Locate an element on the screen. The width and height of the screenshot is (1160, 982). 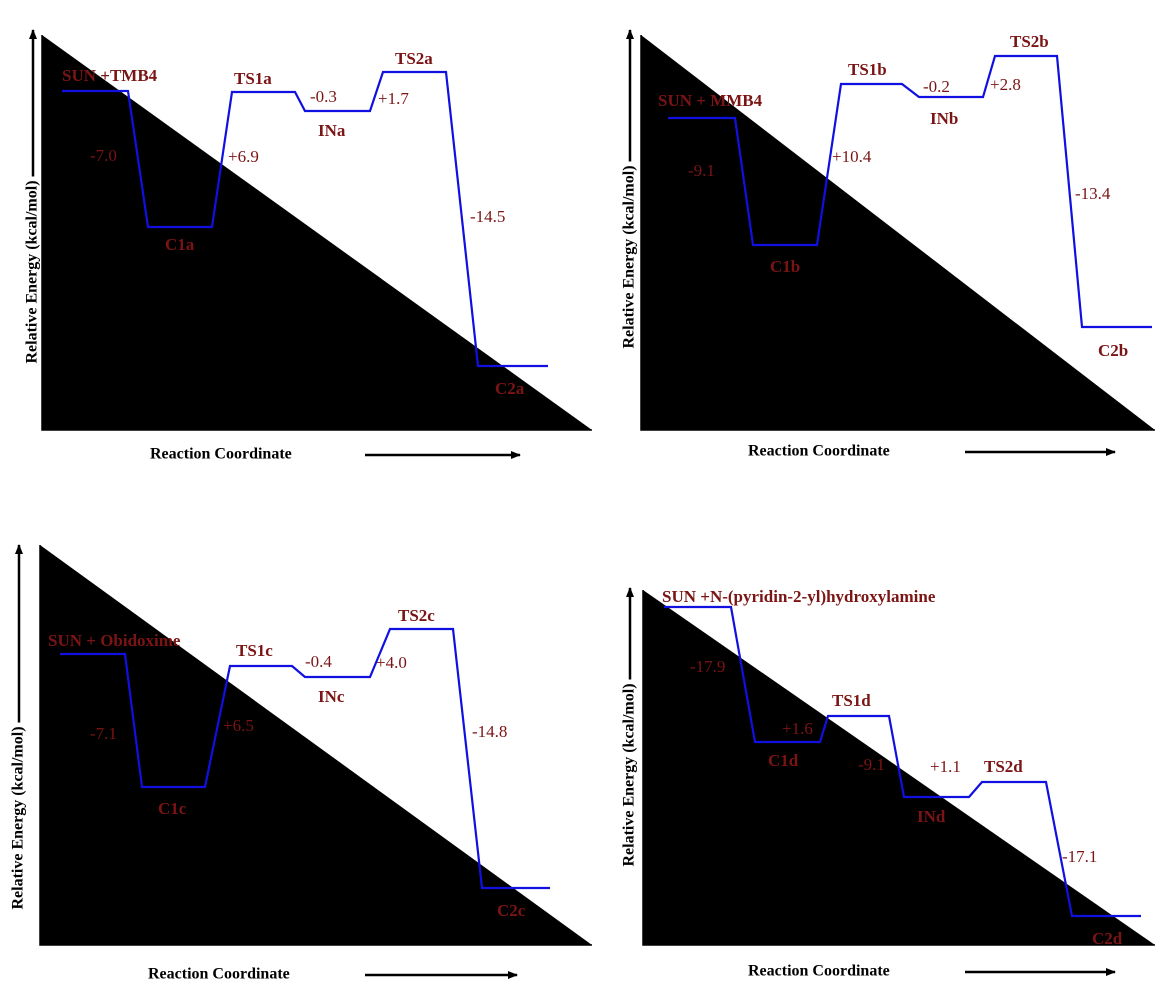
energy-change: +1.6 is located at coordinates (797, 728).